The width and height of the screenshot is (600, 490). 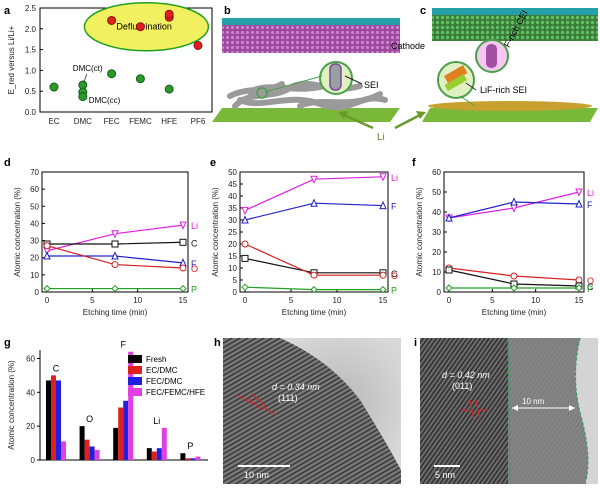 What do you see at coordinates (31, 29) in the screenshot?
I see `ytick-label-a: 2.0` at bounding box center [31, 29].